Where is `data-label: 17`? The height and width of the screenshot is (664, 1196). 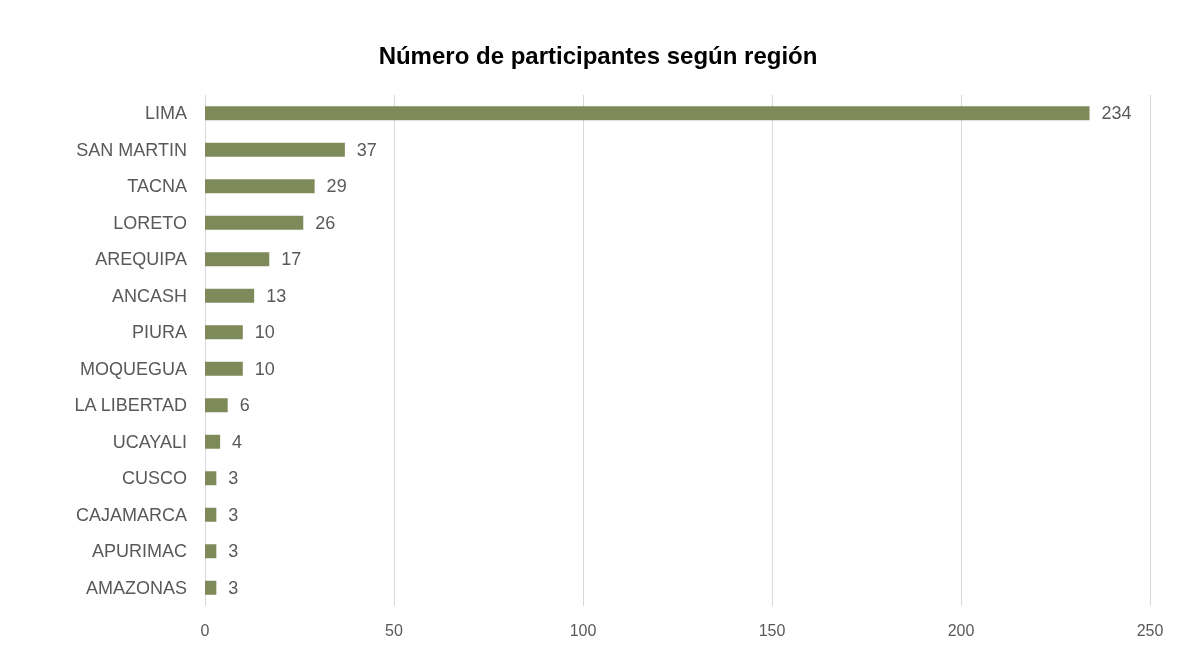
data-label: 17 is located at coordinates (291, 259).